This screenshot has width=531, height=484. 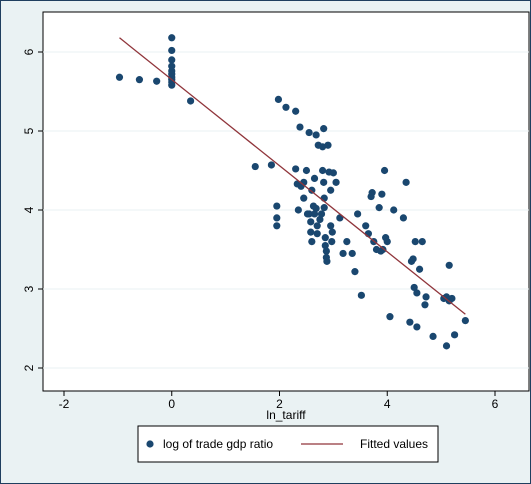 I want to click on x-tick-label: 0, so click(x=171, y=404).